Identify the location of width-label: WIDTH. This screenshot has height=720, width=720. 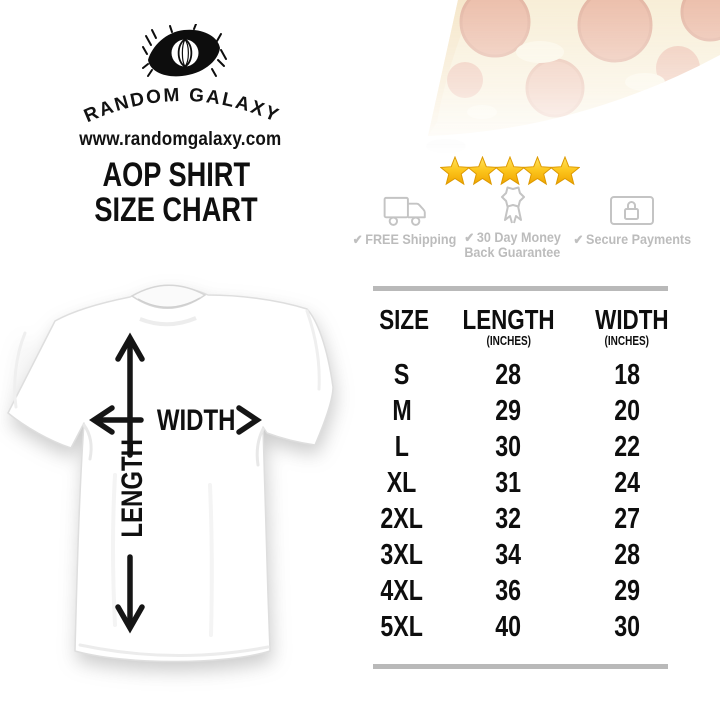
(196, 420).